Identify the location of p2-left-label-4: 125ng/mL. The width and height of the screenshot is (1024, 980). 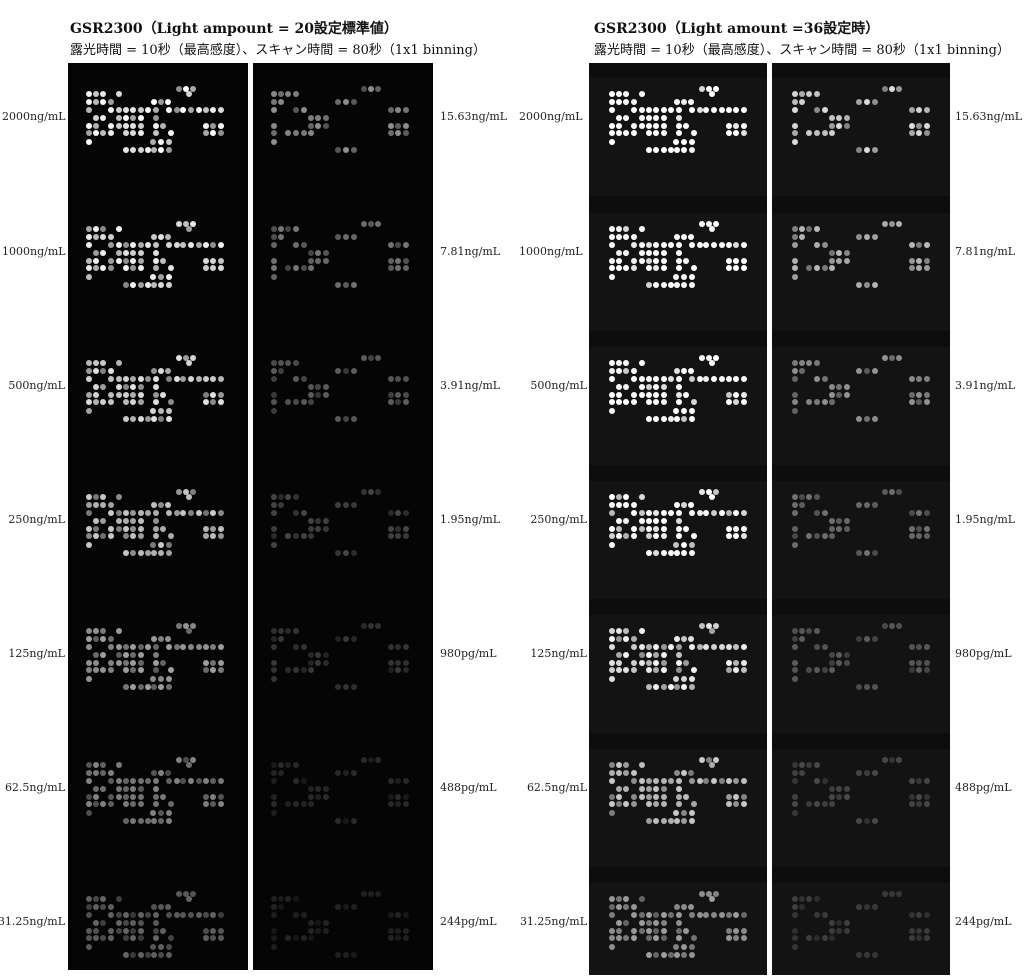
(558, 653).